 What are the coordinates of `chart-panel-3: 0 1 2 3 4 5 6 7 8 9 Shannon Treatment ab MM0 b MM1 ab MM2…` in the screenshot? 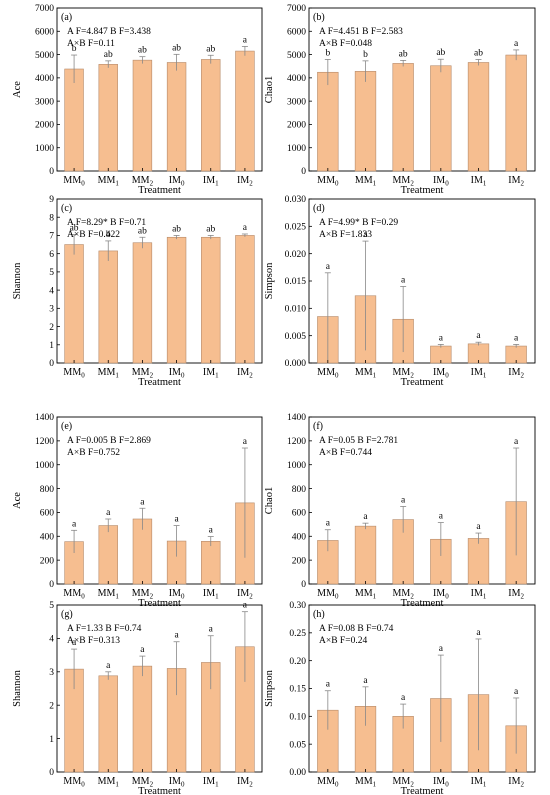 It's located at (137, 291).